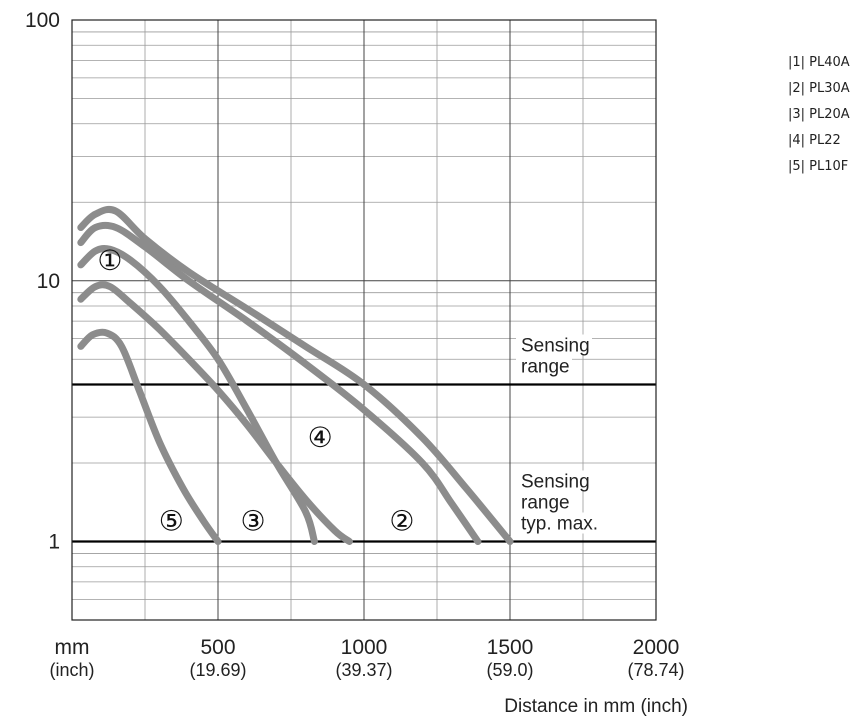 This screenshot has width=866, height=721. Describe the element at coordinates (320, 437) in the screenshot. I see `series-marker-pl22: ④` at that location.